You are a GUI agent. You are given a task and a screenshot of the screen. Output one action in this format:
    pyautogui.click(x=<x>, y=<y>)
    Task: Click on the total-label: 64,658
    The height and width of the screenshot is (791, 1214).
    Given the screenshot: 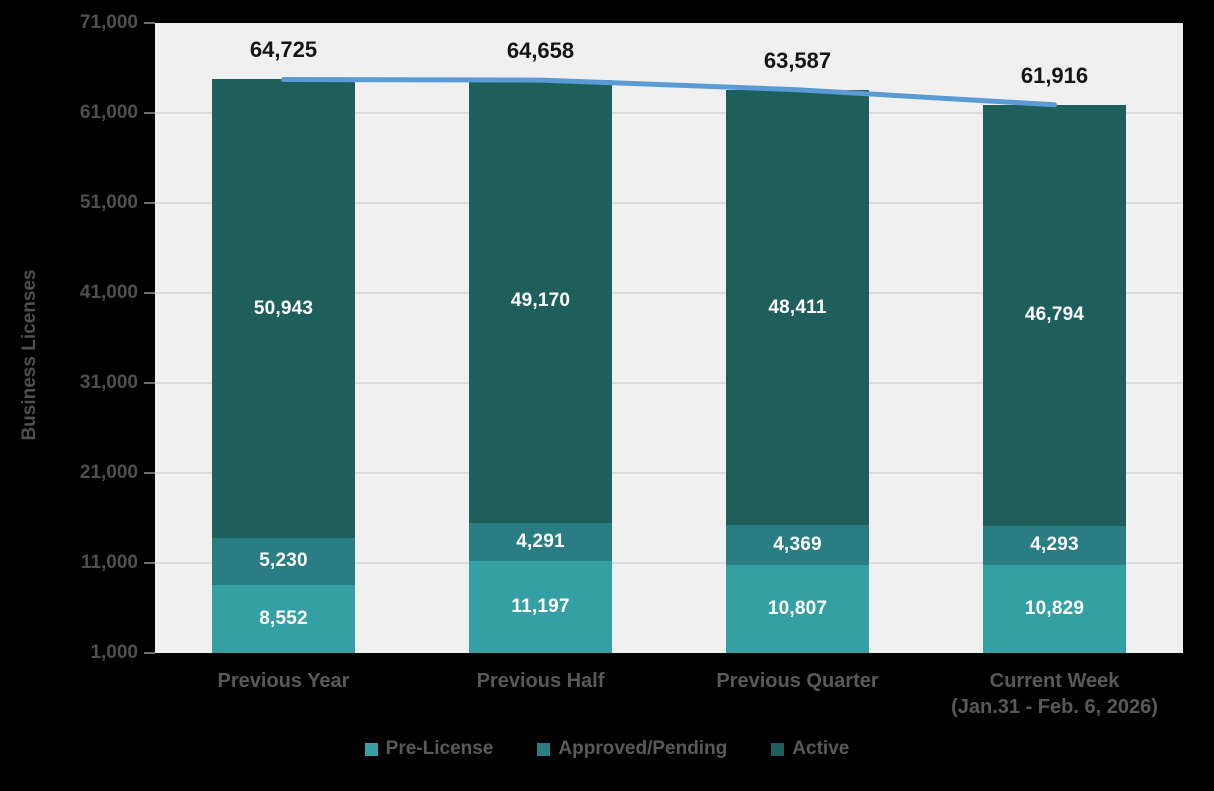 What is the action you would take?
    pyautogui.click(x=540, y=51)
    